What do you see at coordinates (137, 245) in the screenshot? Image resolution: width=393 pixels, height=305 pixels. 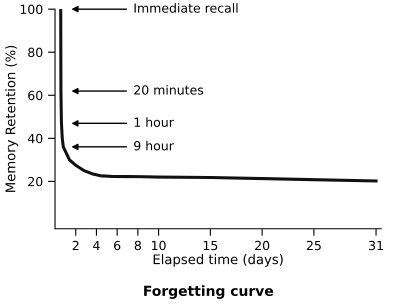 I see `x-tick-label: 8` at bounding box center [137, 245].